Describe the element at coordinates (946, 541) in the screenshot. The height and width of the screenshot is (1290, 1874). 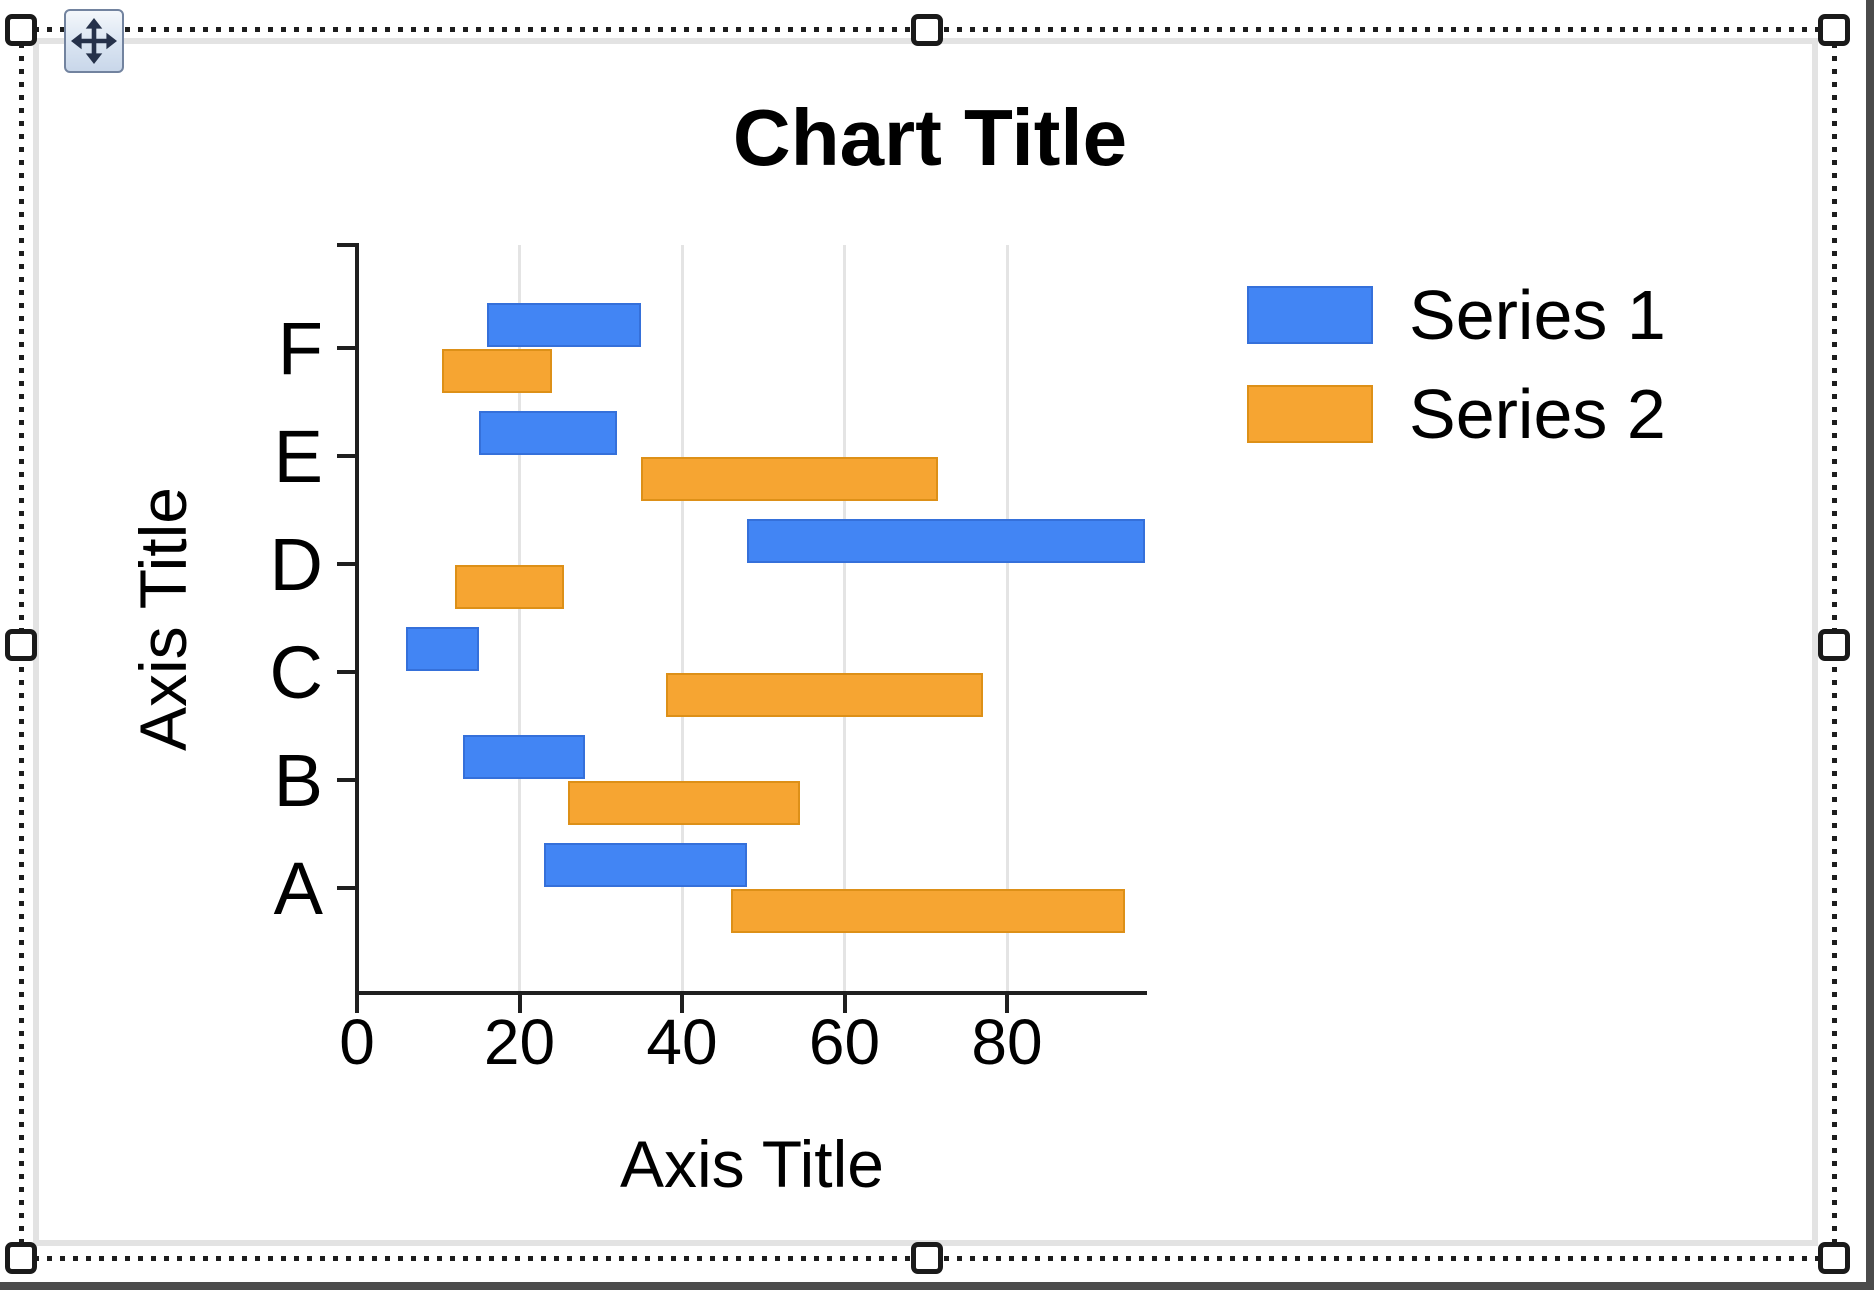
I see `bar-series1-D` at that location.